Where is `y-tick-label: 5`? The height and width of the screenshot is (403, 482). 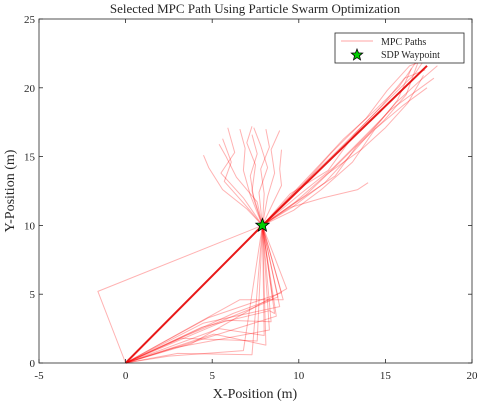
y-tick-label: 5 is located at coordinates (33, 295).